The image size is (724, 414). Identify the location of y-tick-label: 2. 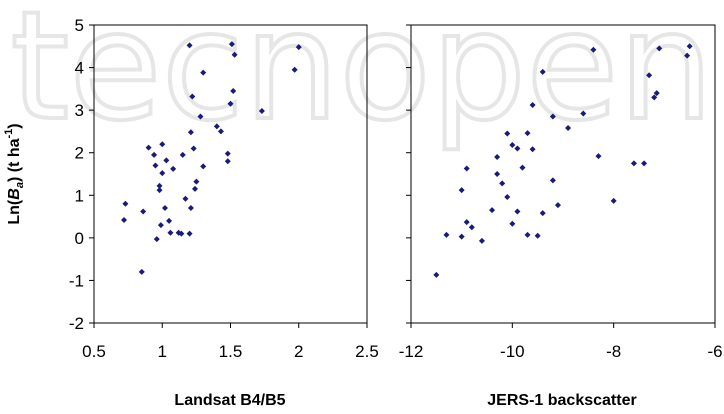
(79, 153).